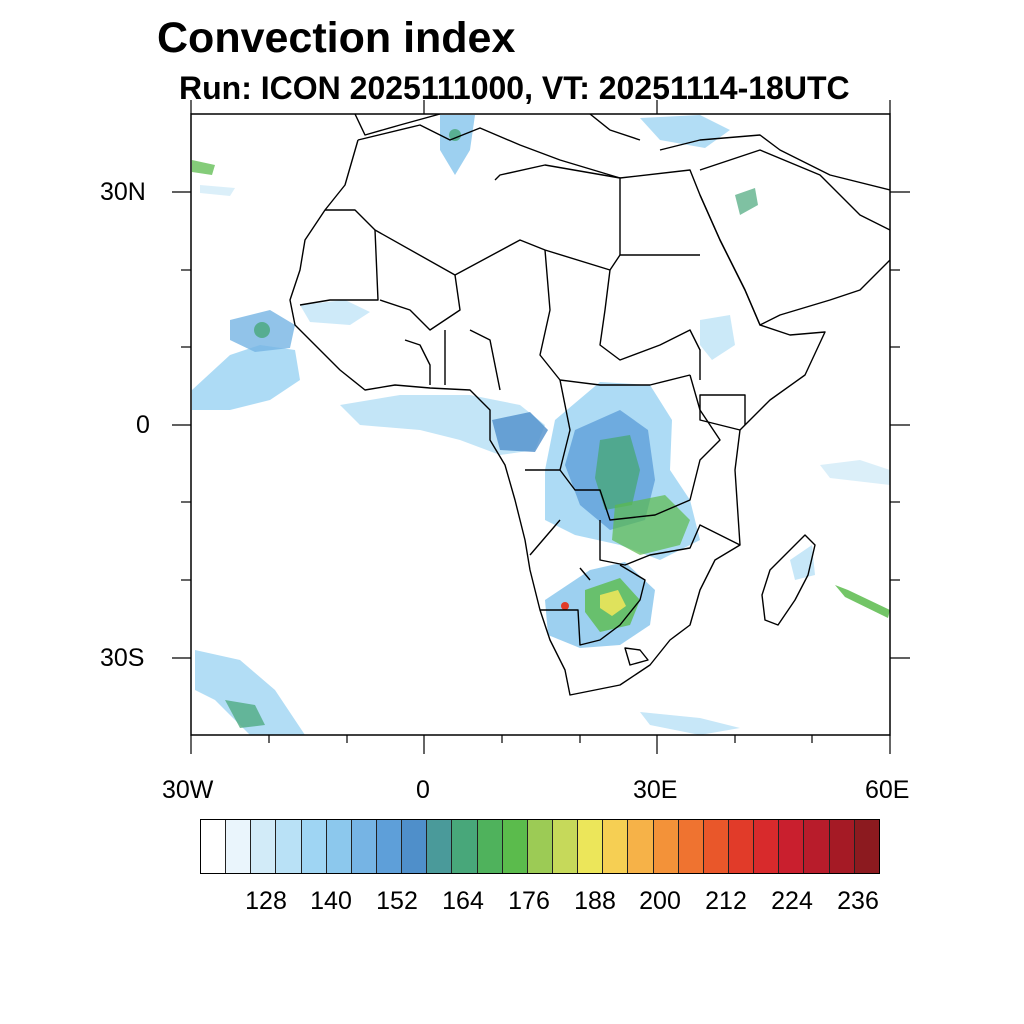 The image size is (1024, 1024). I want to click on arabia-coastline, so click(794, 237).